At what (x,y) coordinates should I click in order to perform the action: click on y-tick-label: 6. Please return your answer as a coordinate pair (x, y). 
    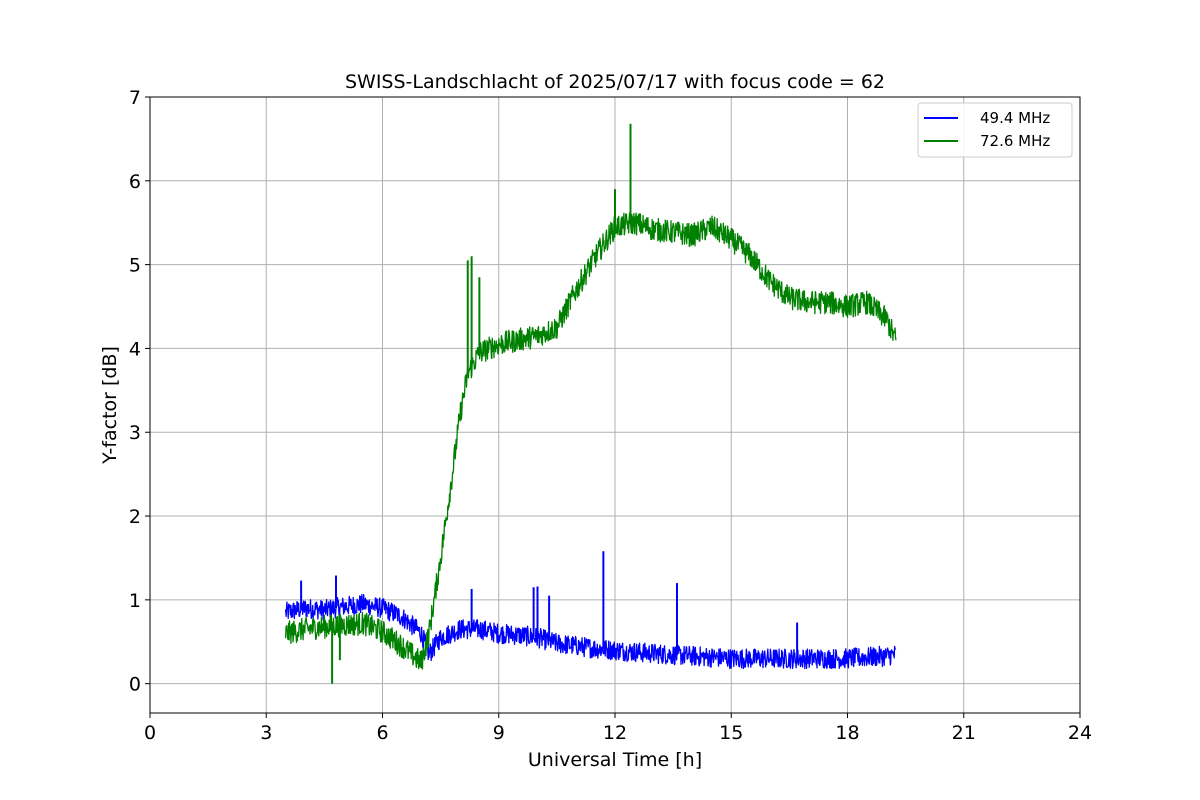
    Looking at the image, I should click on (135, 182).